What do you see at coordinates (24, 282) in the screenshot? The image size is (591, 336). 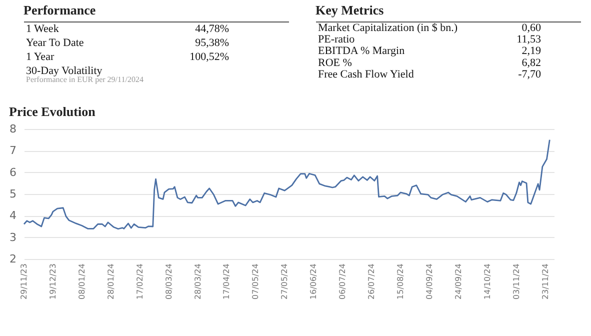 I see `x-tick-label: 29/11/23` at bounding box center [24, 282].